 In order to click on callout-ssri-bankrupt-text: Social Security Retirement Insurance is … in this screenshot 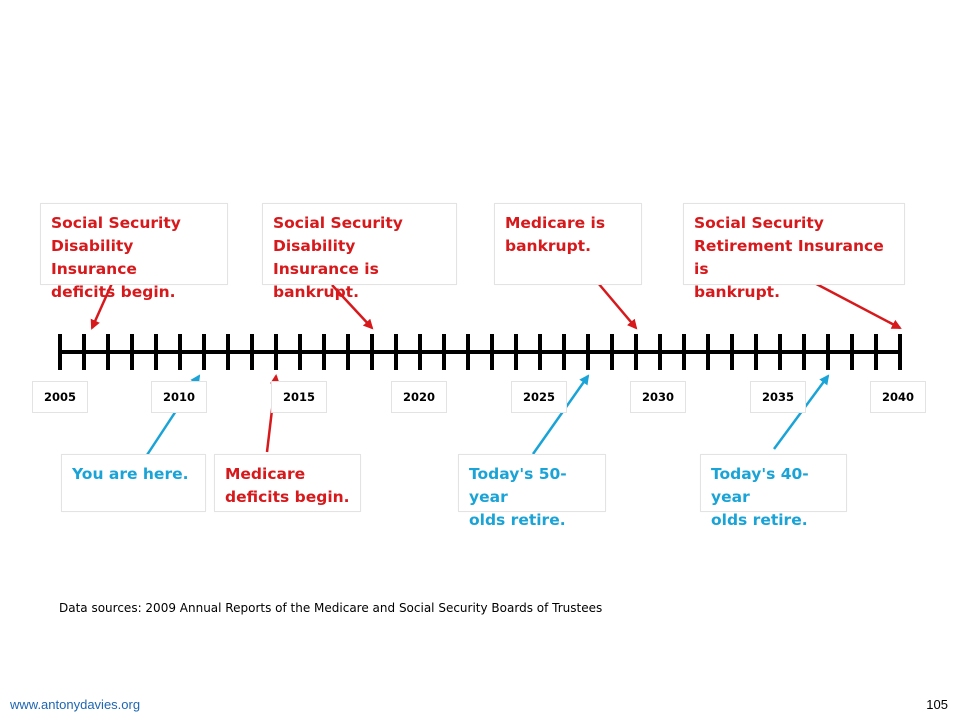, I will do `click(789, 257)`.